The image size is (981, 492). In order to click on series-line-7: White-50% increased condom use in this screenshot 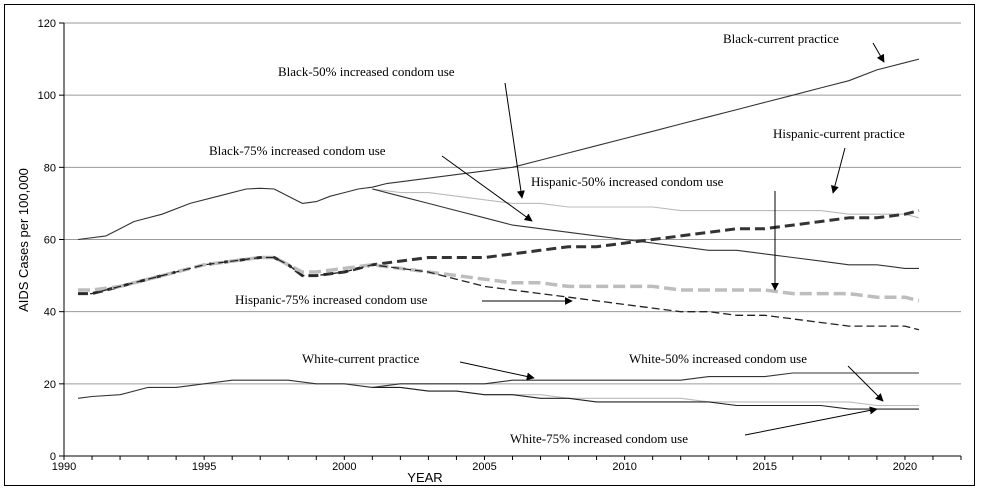, I will do `click(645, 396)`.